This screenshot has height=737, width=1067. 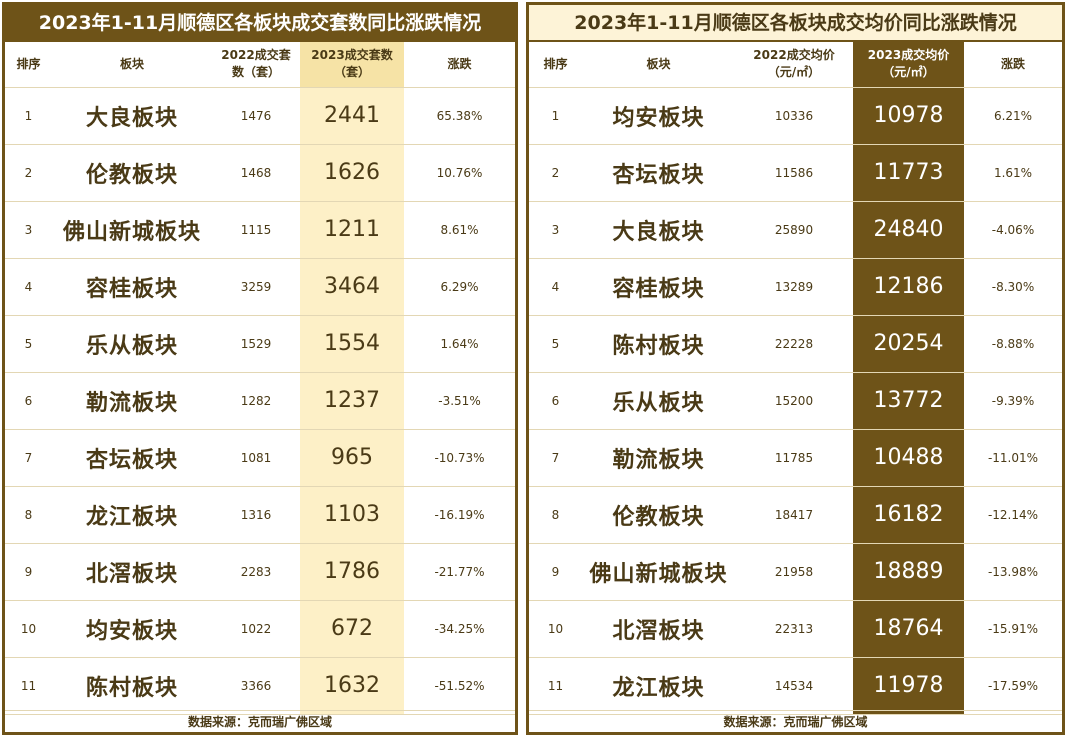 I want to click on cur-year-cell: 16182, so click(x=908, y=515).